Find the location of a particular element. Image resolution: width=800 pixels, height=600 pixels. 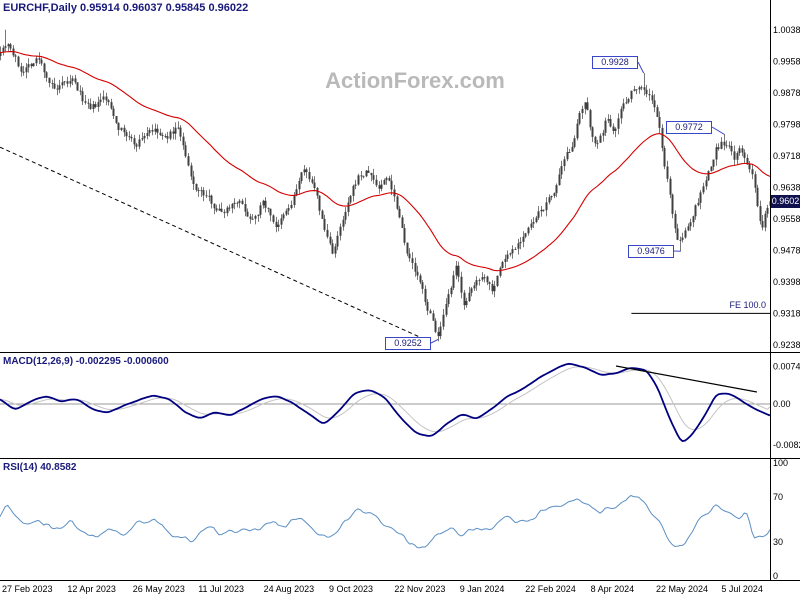

y-axis-tick: 0.9478 is located at coordinates (786, 250).